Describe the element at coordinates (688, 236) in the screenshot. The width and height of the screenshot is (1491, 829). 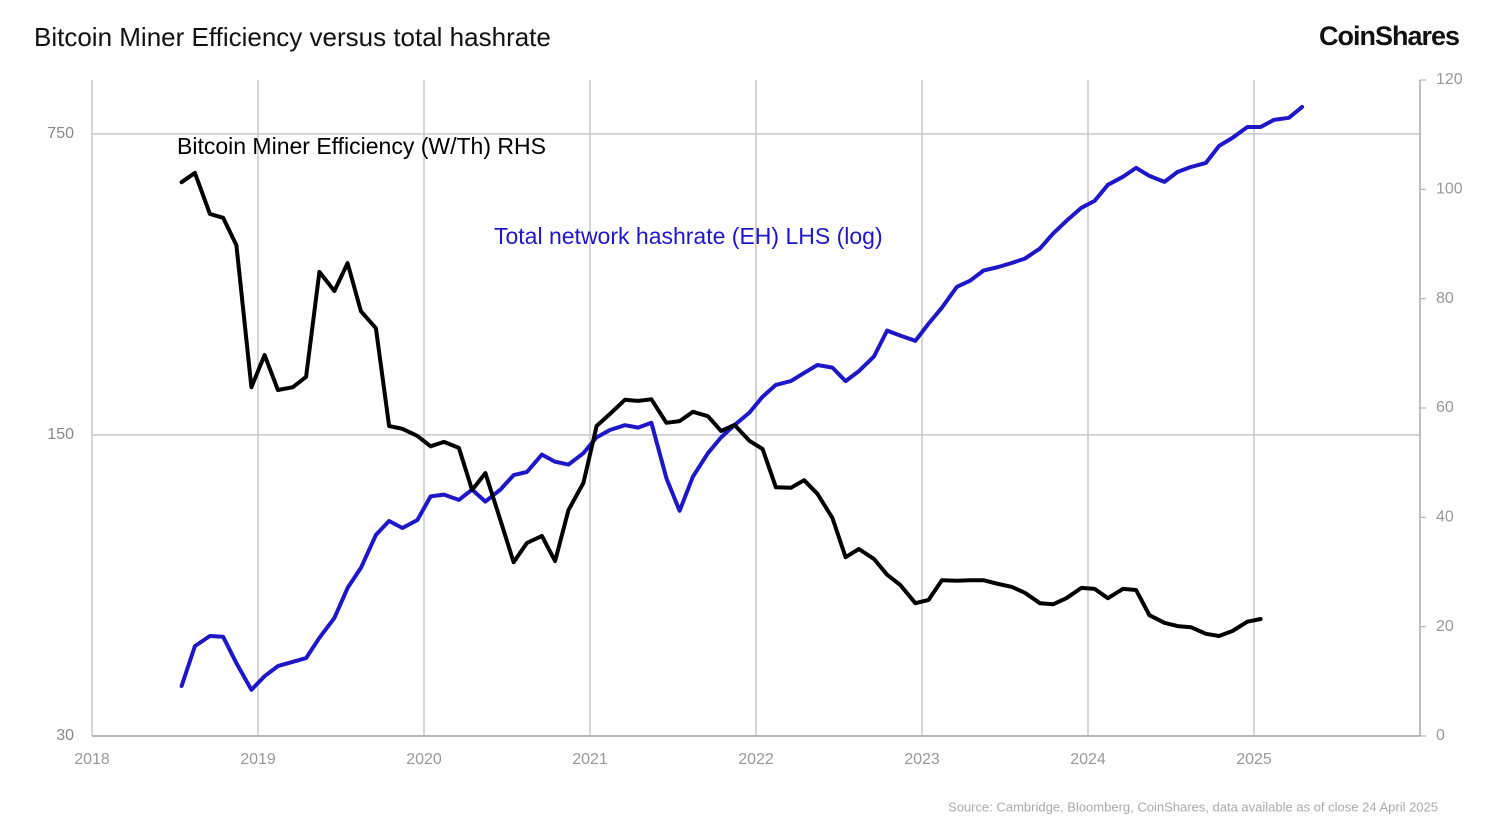
I see `series-label: Total network hashrate (EH) LHS (log)` at that location.